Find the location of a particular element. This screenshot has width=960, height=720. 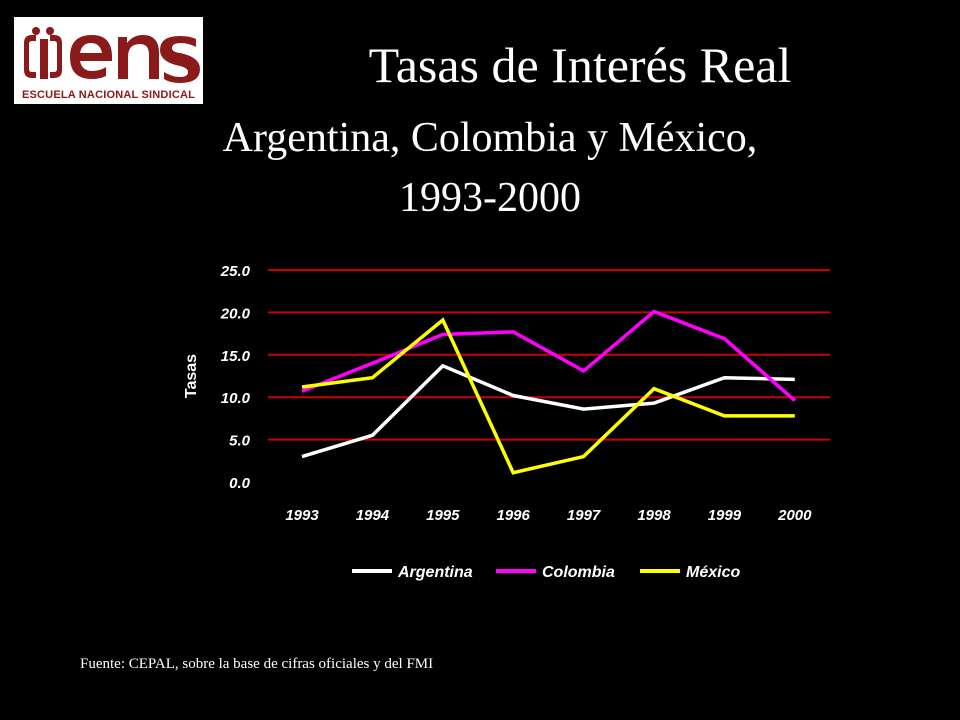

page-subtitle: Argentina, Colombia y México, 1993-2000 is located at coordinates (490, 168).